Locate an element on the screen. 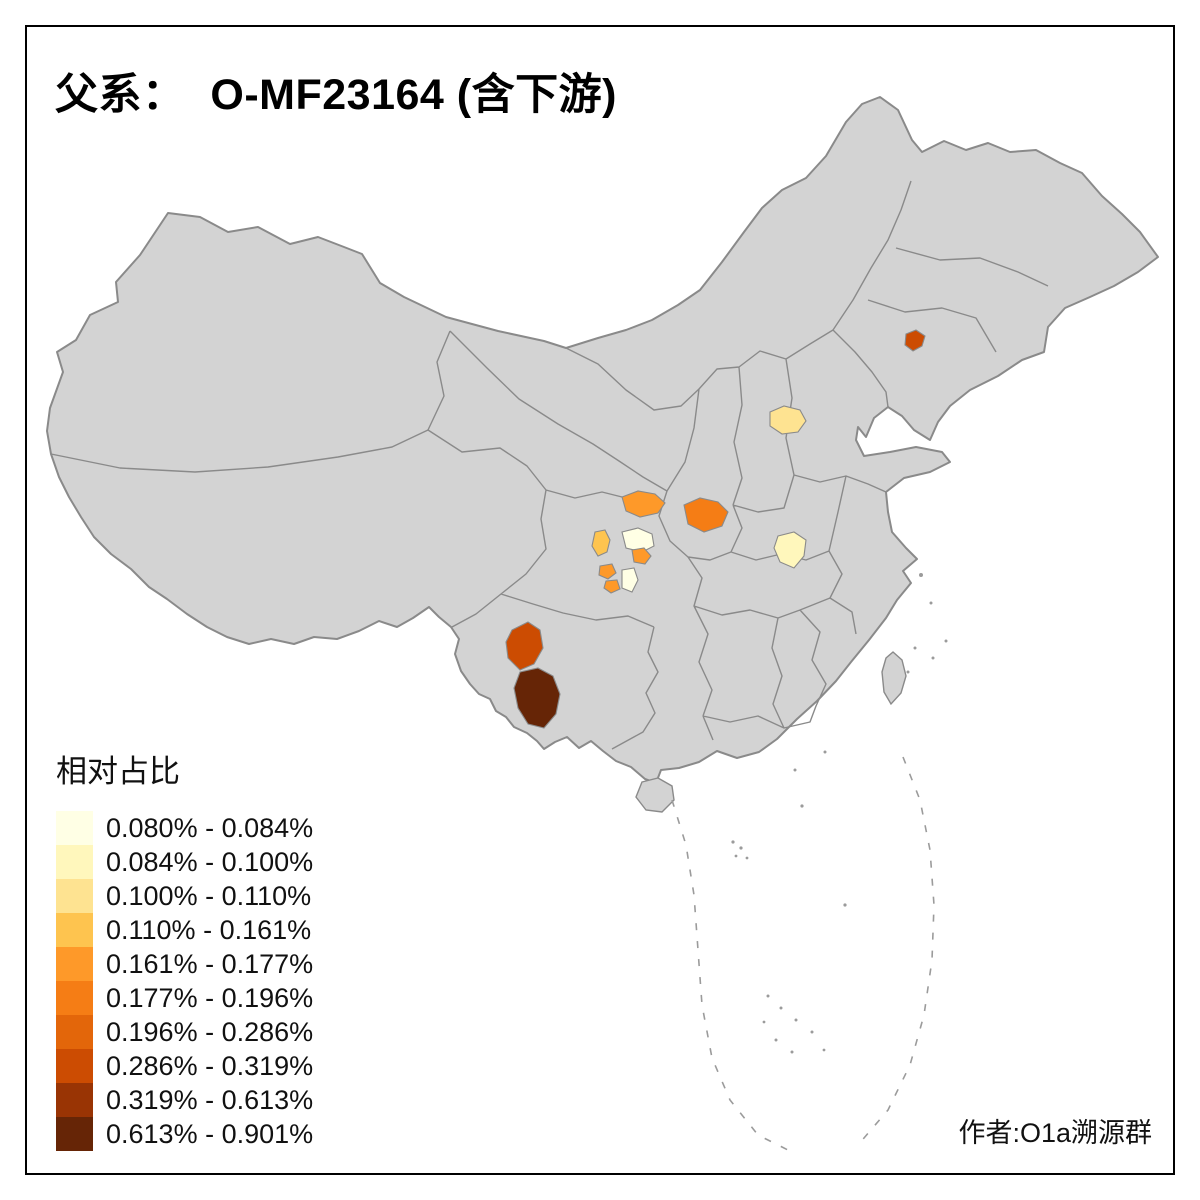 The width and height of the screenshot is (1200, 1200). legend-label: 0.319% - 0.613% is located at coordinates (210, 1099).